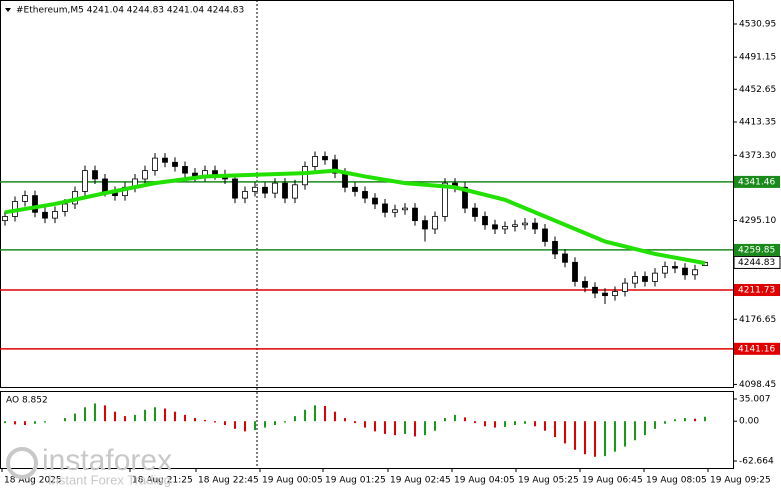  I want to click on y-tick-label: 4491.15, so click(757, 58).